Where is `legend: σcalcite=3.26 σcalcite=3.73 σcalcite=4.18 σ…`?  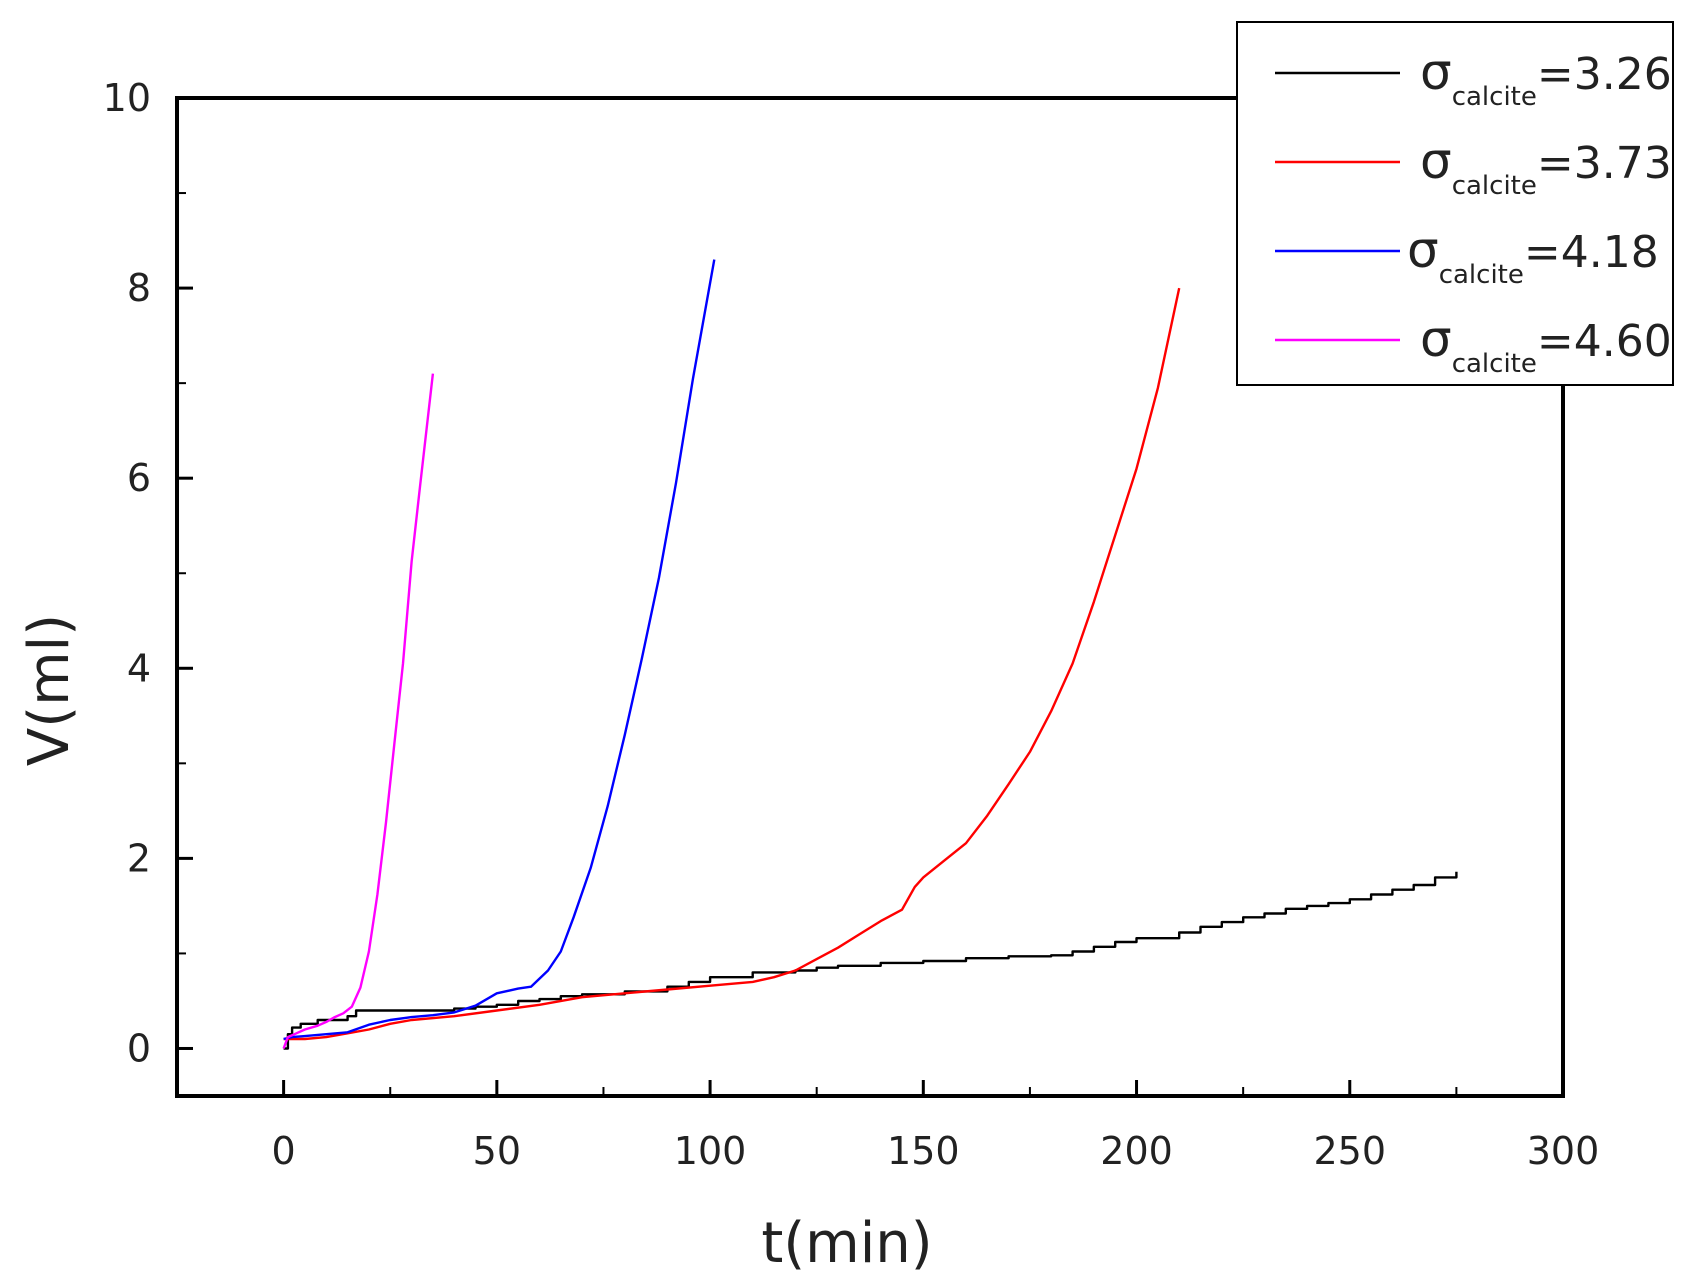 legend: σcalcite=3.26 σcalcite=3.73 σcalcite=4.18 σ… is located at coordinates (1455, 203).